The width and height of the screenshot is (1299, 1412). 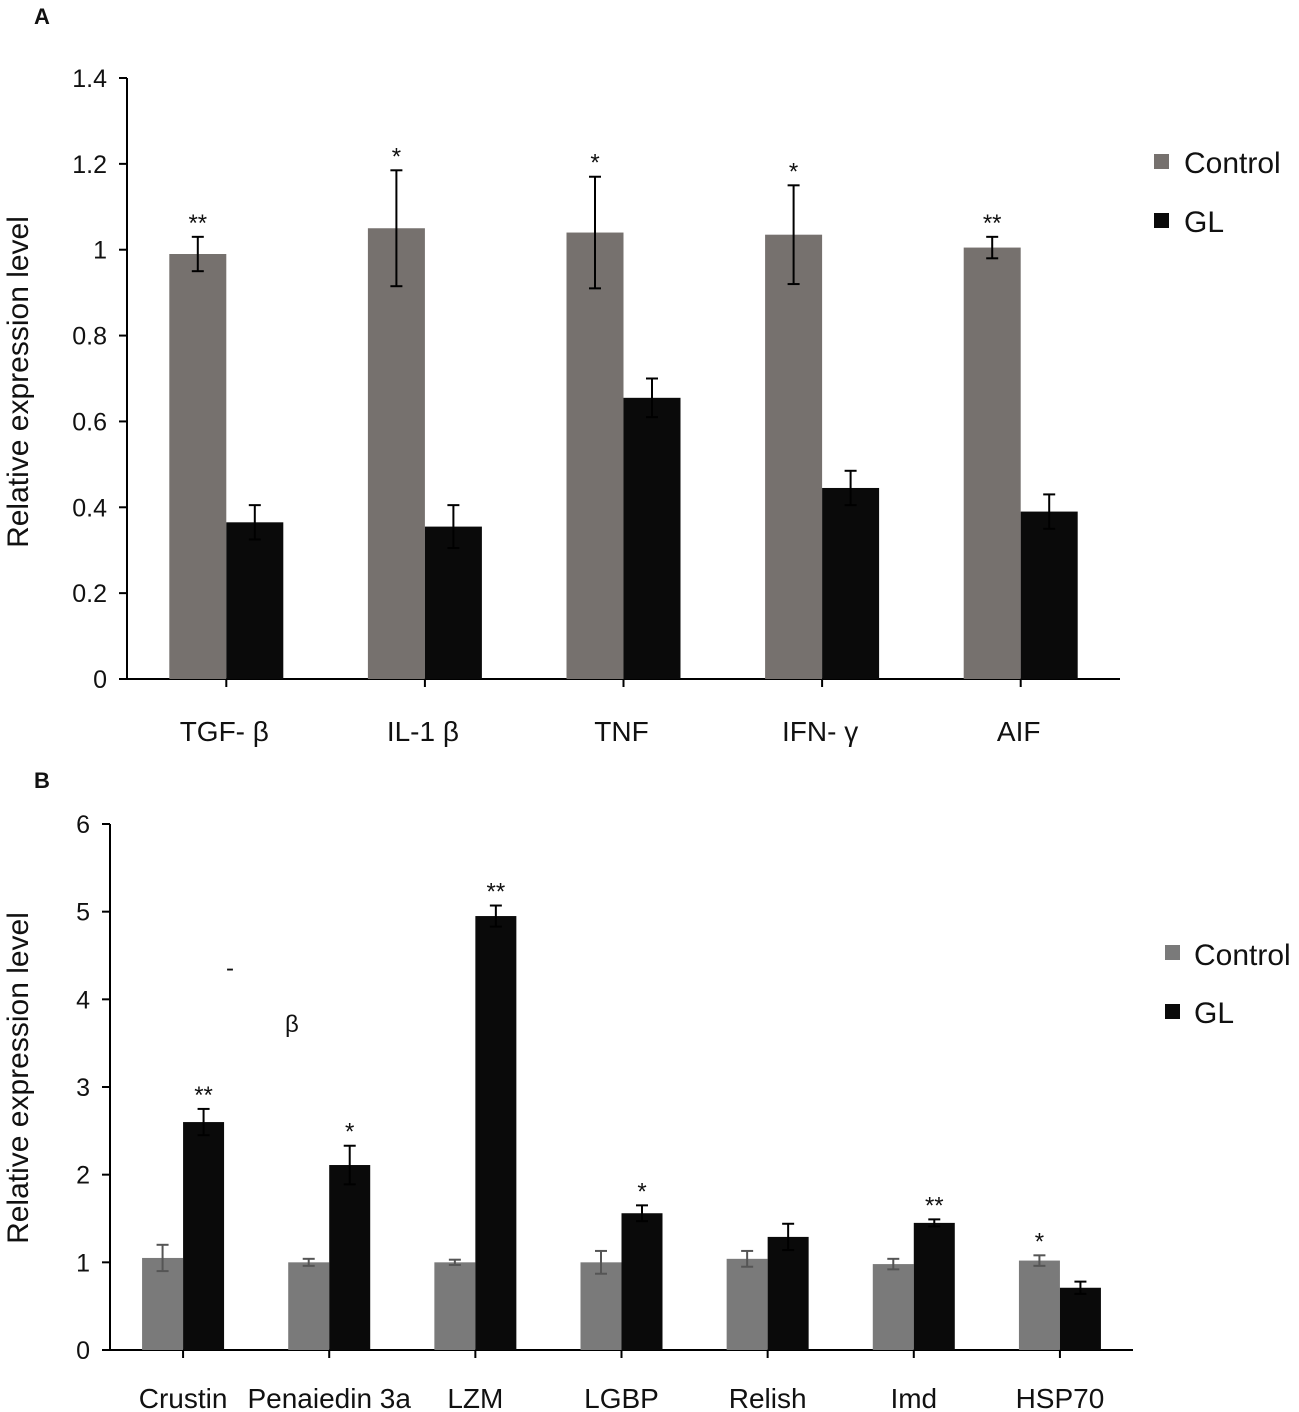 I want to click on bar-gl-tnf, so click(x=652, y=538).